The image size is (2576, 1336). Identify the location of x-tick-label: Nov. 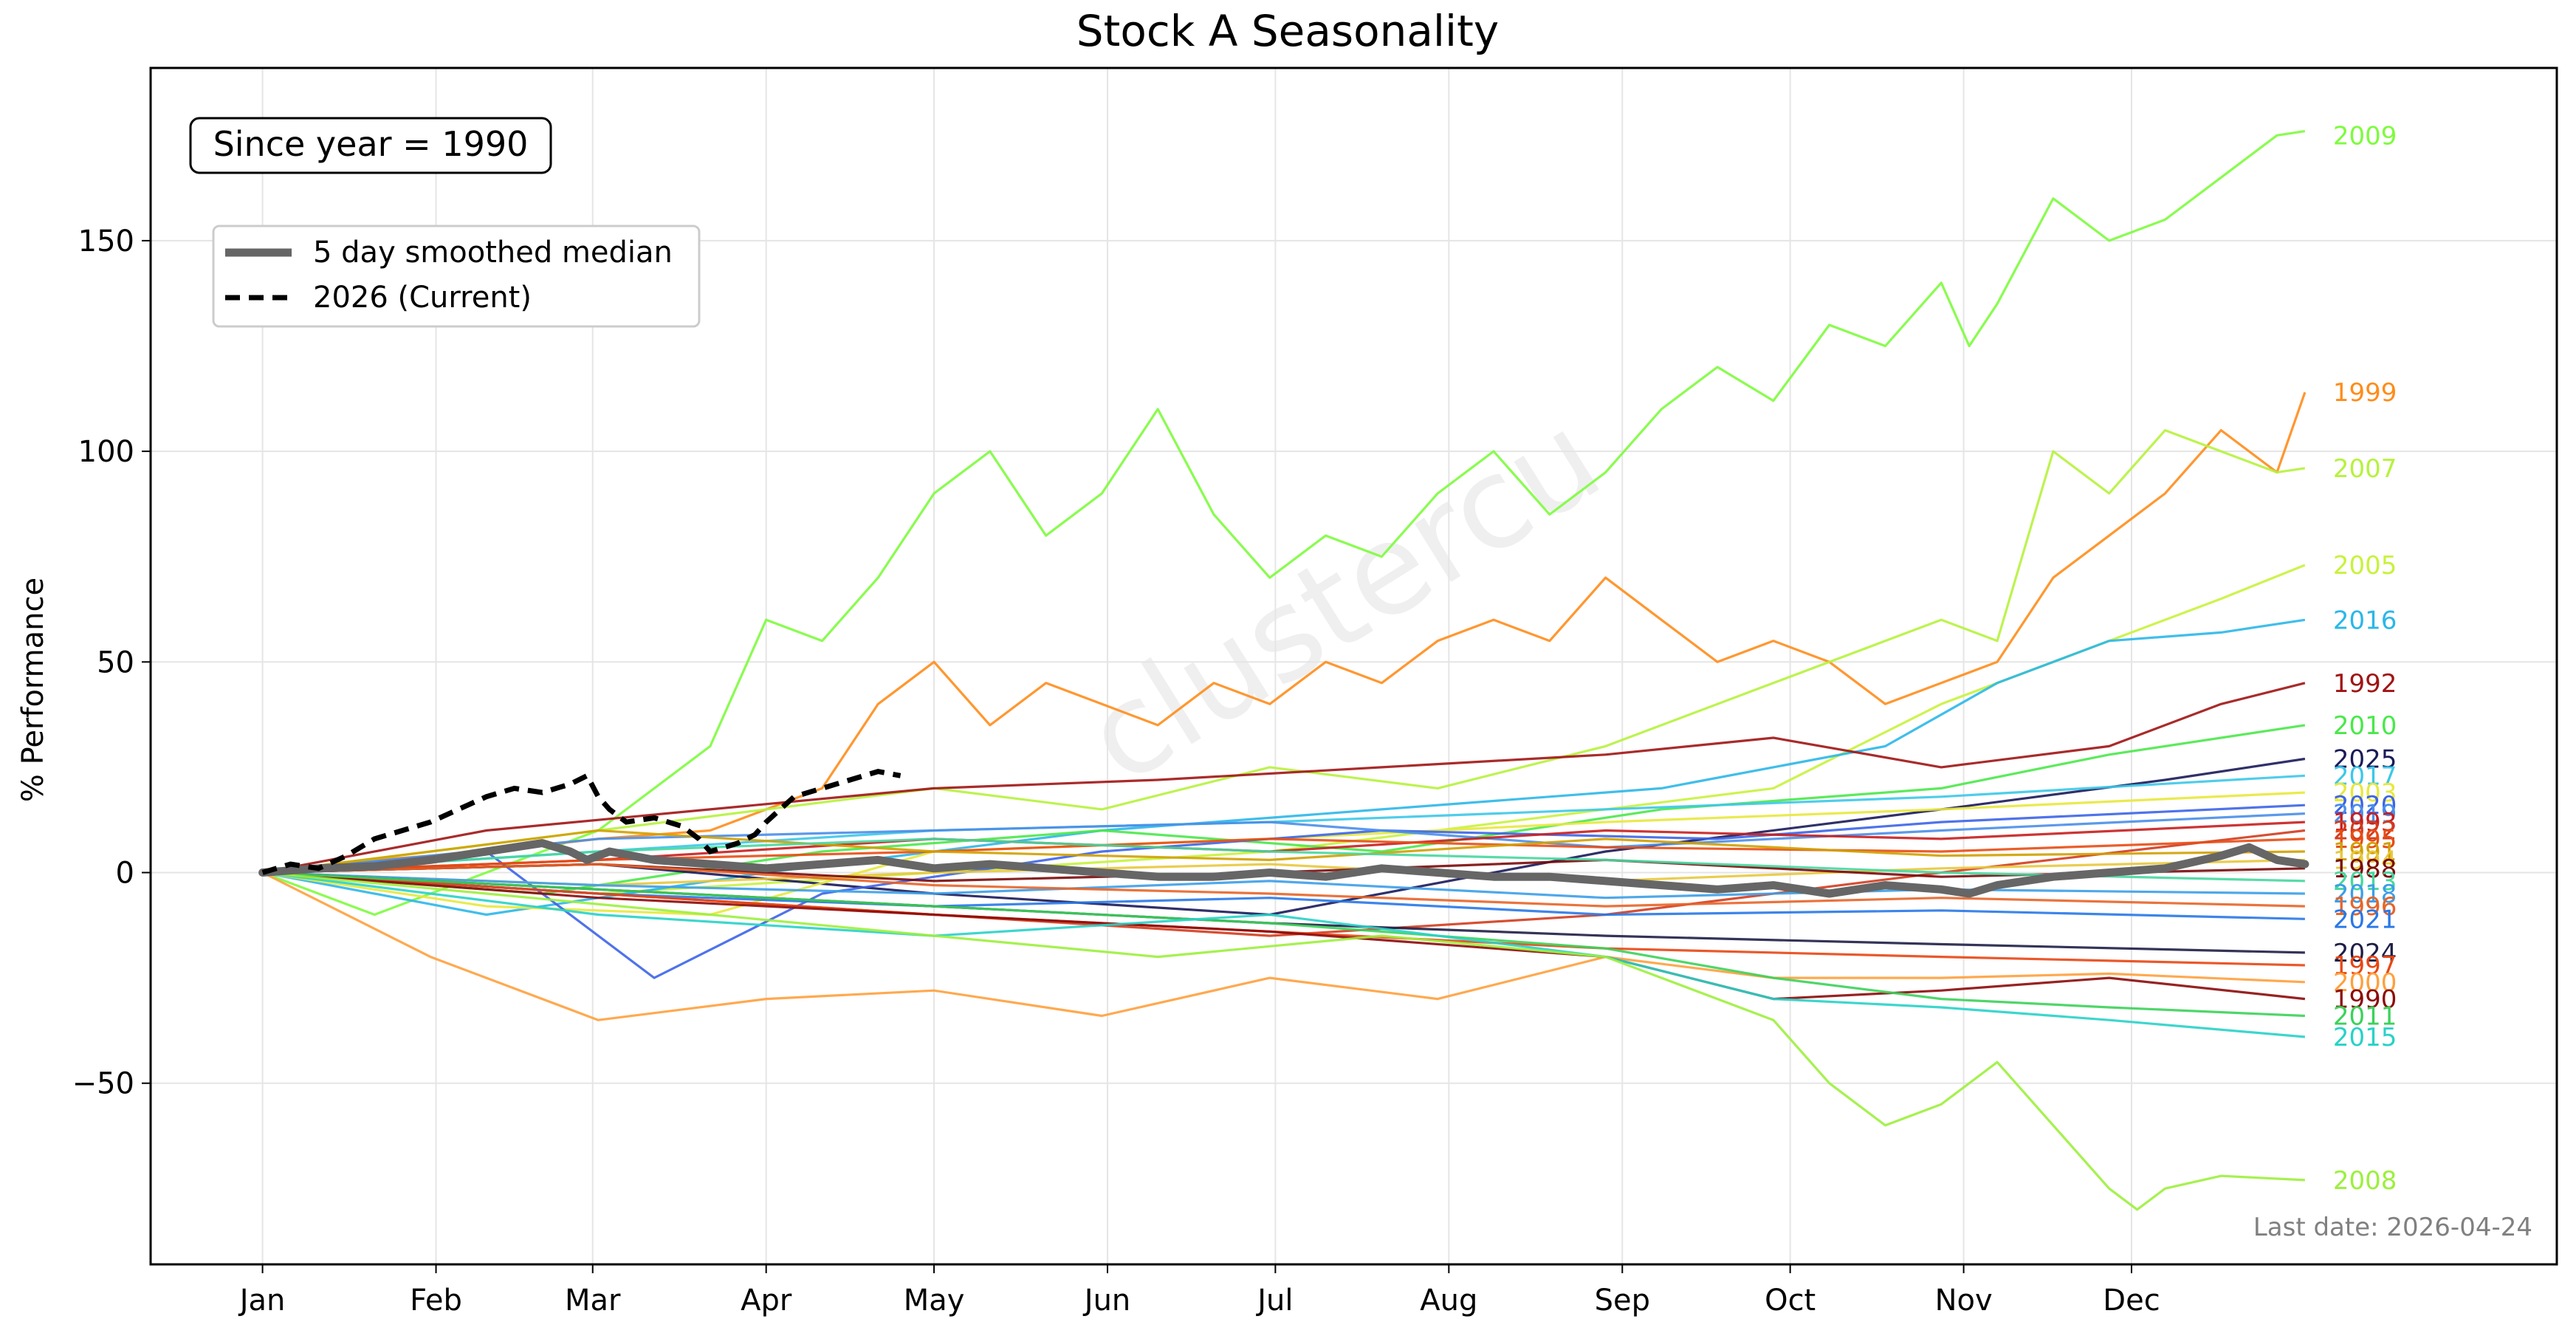
(1964, 1301).